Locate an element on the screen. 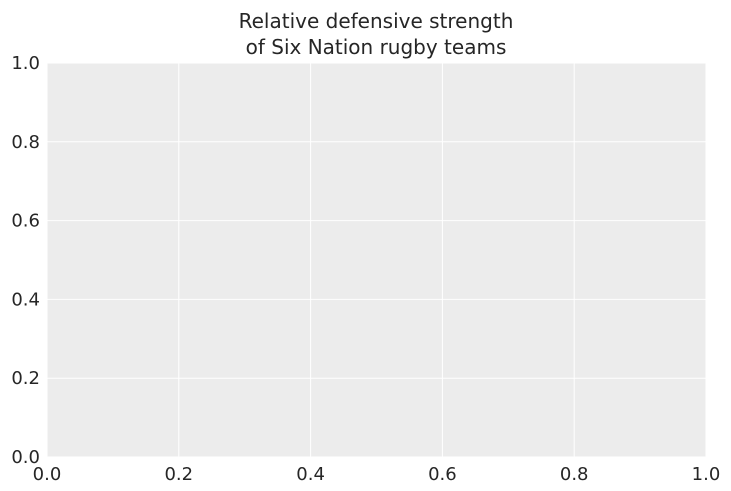  y-tick-label: 0.8 is located at coordinates (25, 142).